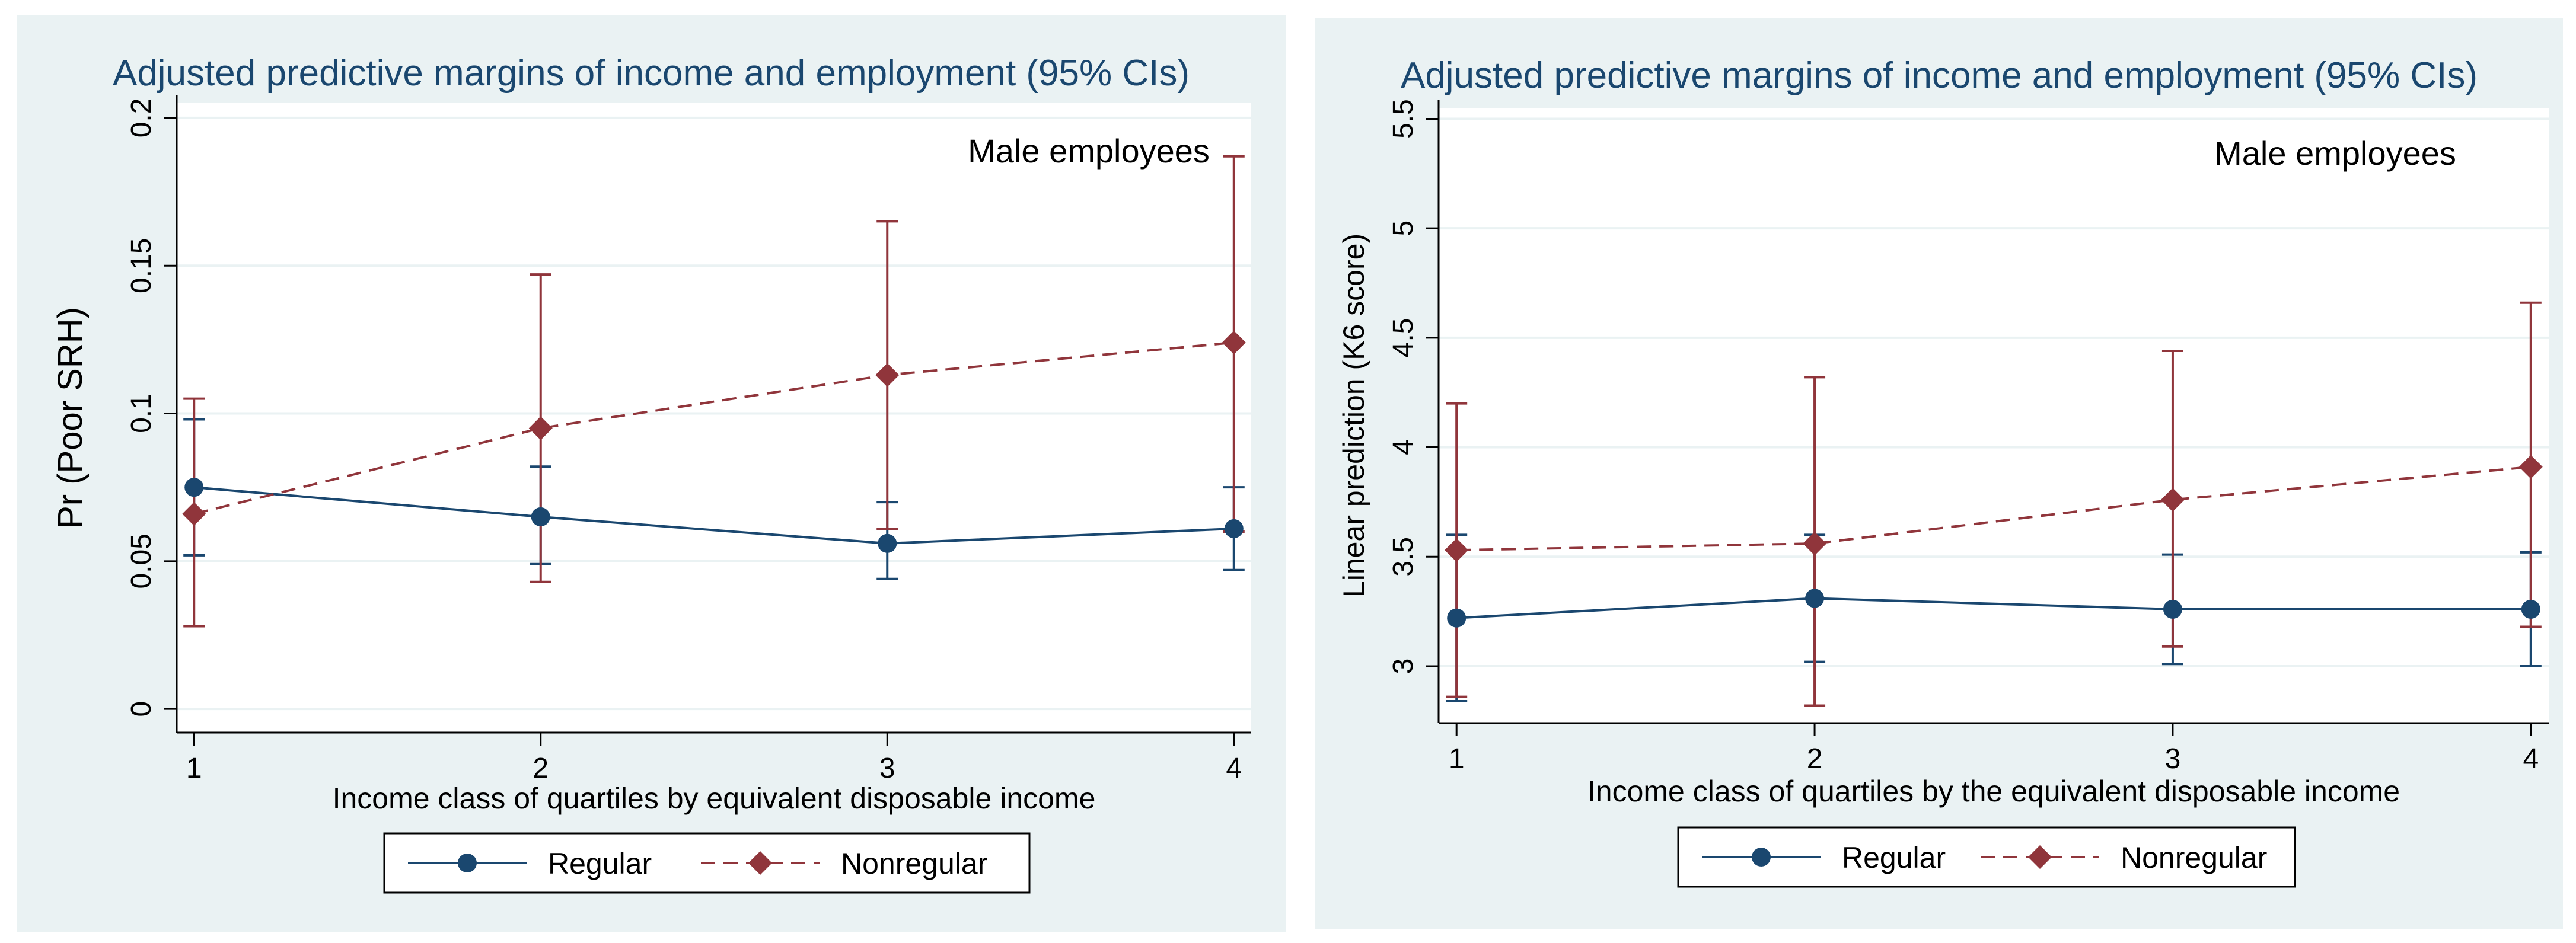 The width and height of the screenshot is (2576, 943). What do you see at coordinates (713, 428) in the screenshot?
I see `series-line-nonregular` at bounding box center [713, 428].